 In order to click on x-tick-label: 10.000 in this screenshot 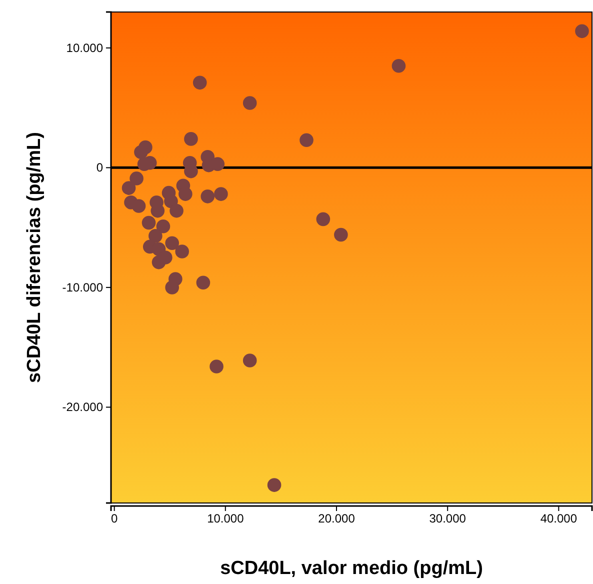, I will do `click(225, 519)`.